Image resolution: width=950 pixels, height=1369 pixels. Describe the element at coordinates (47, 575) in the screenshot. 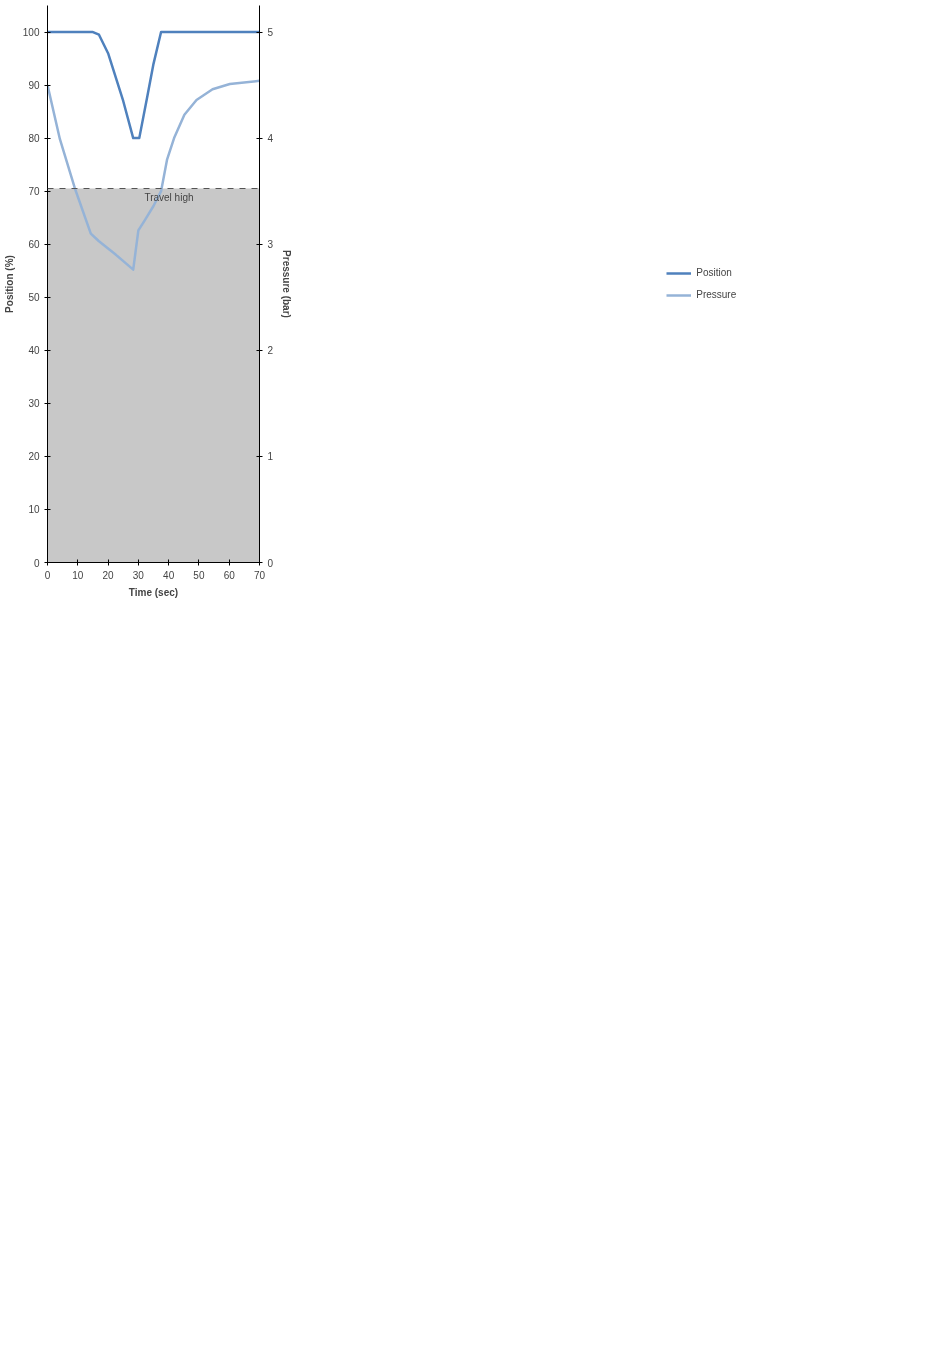

I see `x-tick-label: 0` at that location.